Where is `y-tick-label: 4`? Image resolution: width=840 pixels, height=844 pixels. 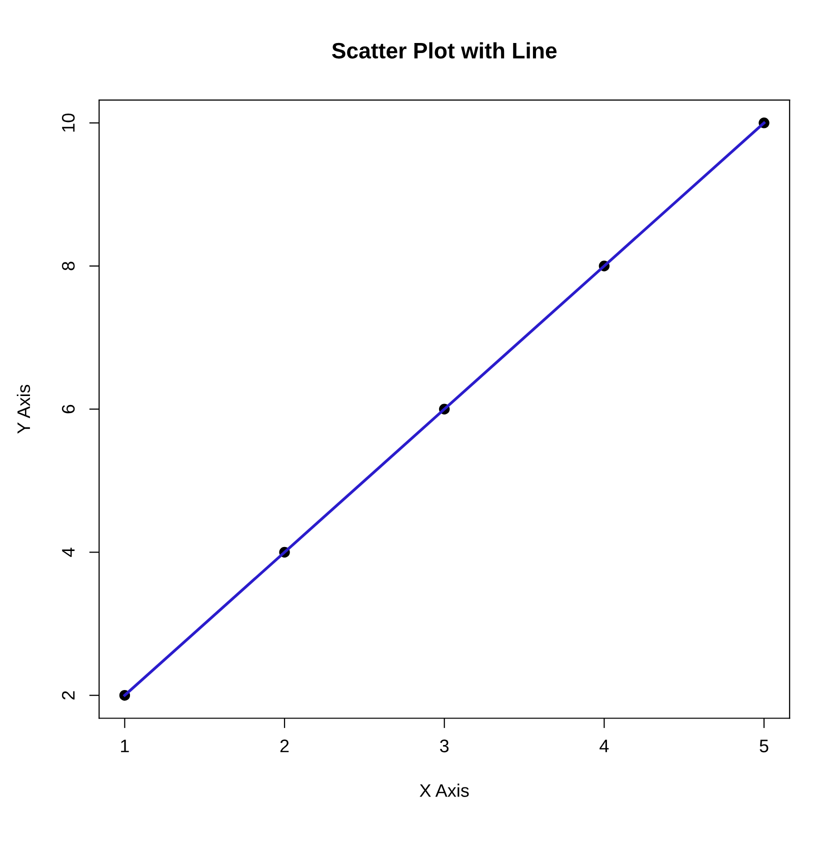
y-tick-label: 4 is located at coordinates (68, 552).